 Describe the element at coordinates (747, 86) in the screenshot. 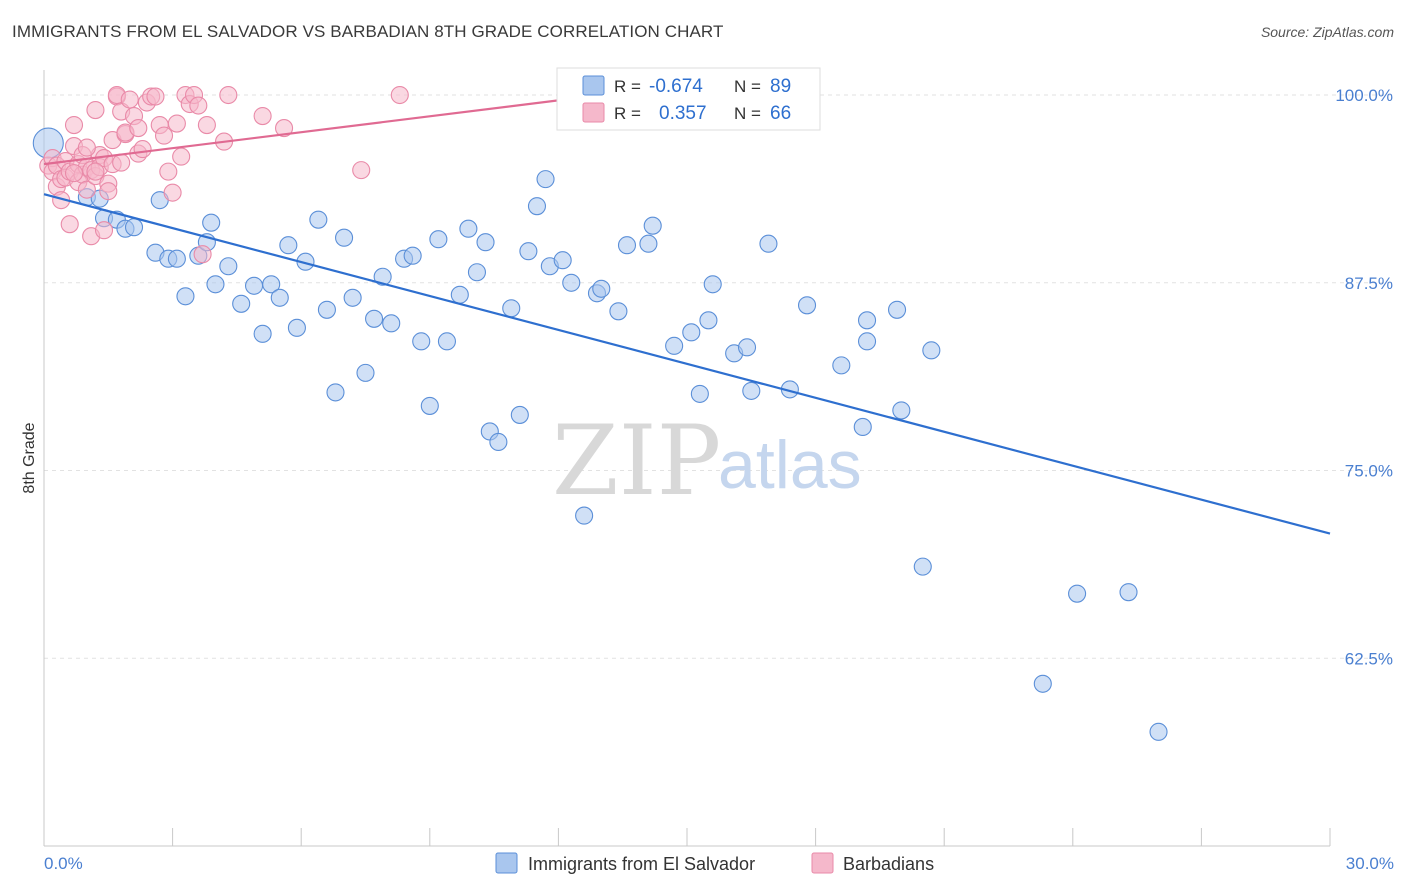

I see `legend-n-label-blue: N =` at that location.